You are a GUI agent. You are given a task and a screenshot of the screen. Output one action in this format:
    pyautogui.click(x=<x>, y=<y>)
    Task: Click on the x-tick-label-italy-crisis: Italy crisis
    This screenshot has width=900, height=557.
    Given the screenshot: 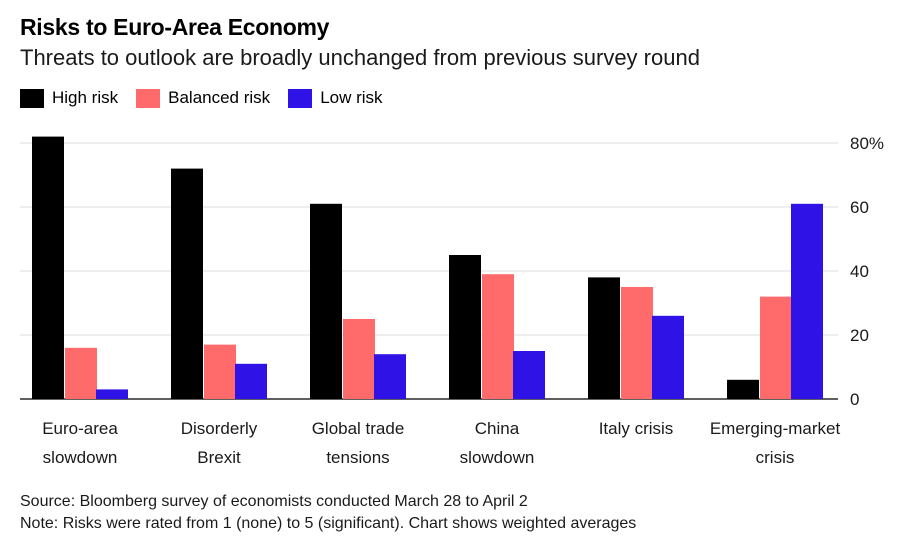 What is the action you would take?
    pyautogui.click(x=636, y=428)
    